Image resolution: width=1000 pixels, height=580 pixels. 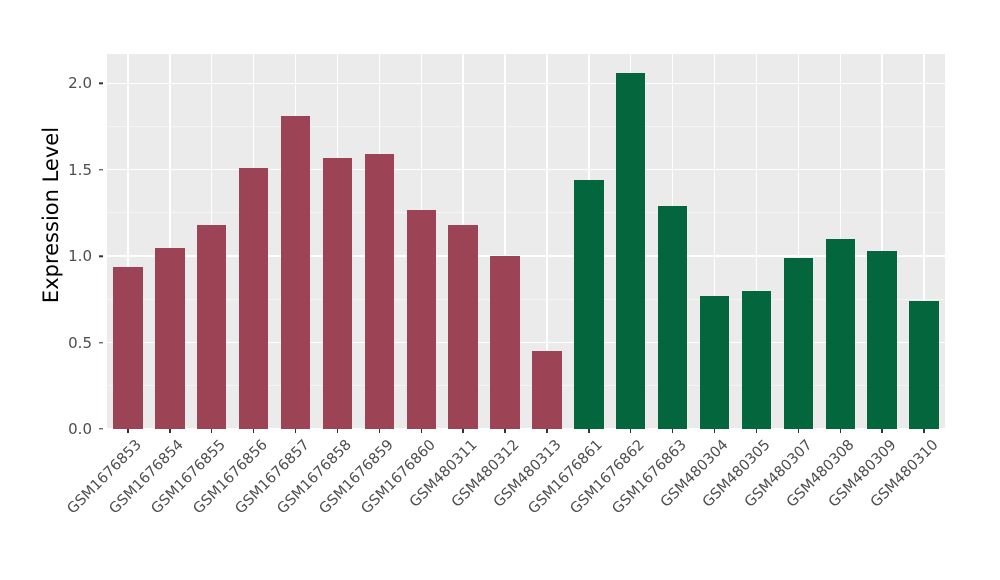 What do you see at coordinates (105, 477) in the screenshot?
I see `x-axis-tick-label: GSM1676853` at bounding box center [105, 477].